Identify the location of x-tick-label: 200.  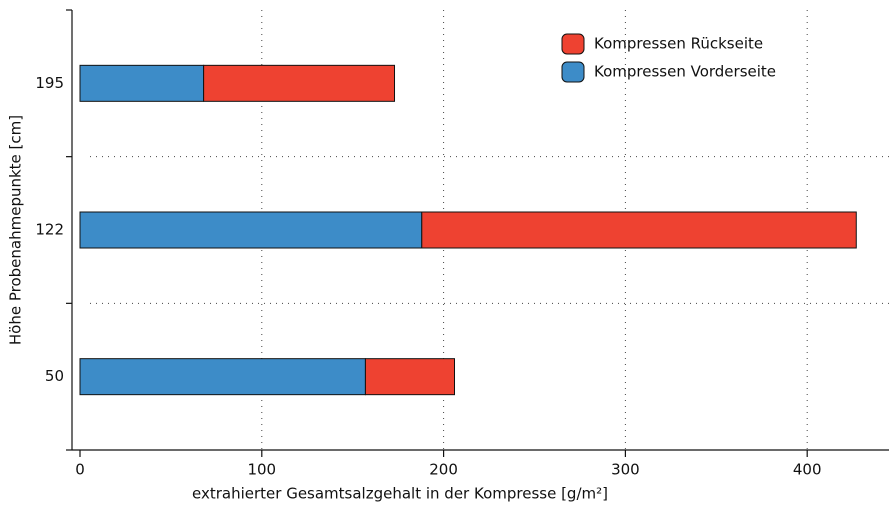
(443, 470).